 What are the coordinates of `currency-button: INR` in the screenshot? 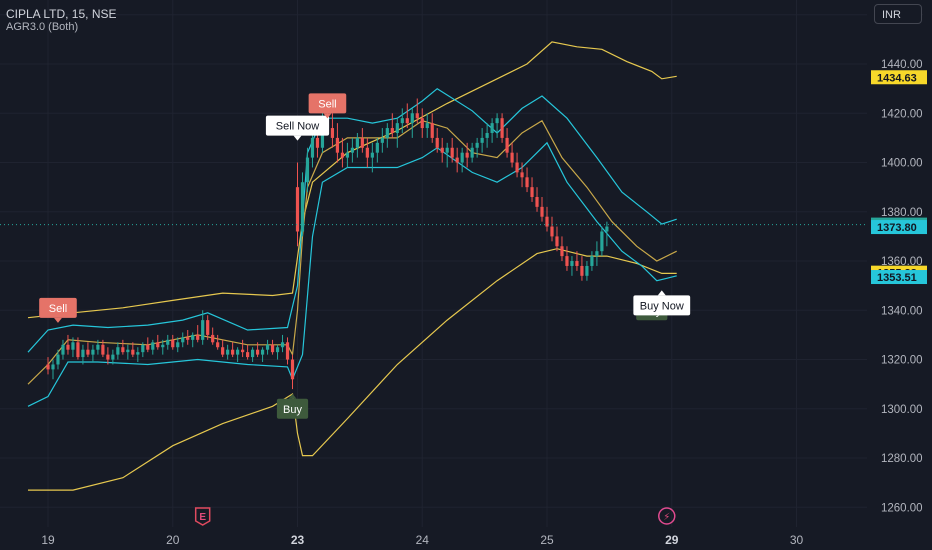 It's located at (898, 14).